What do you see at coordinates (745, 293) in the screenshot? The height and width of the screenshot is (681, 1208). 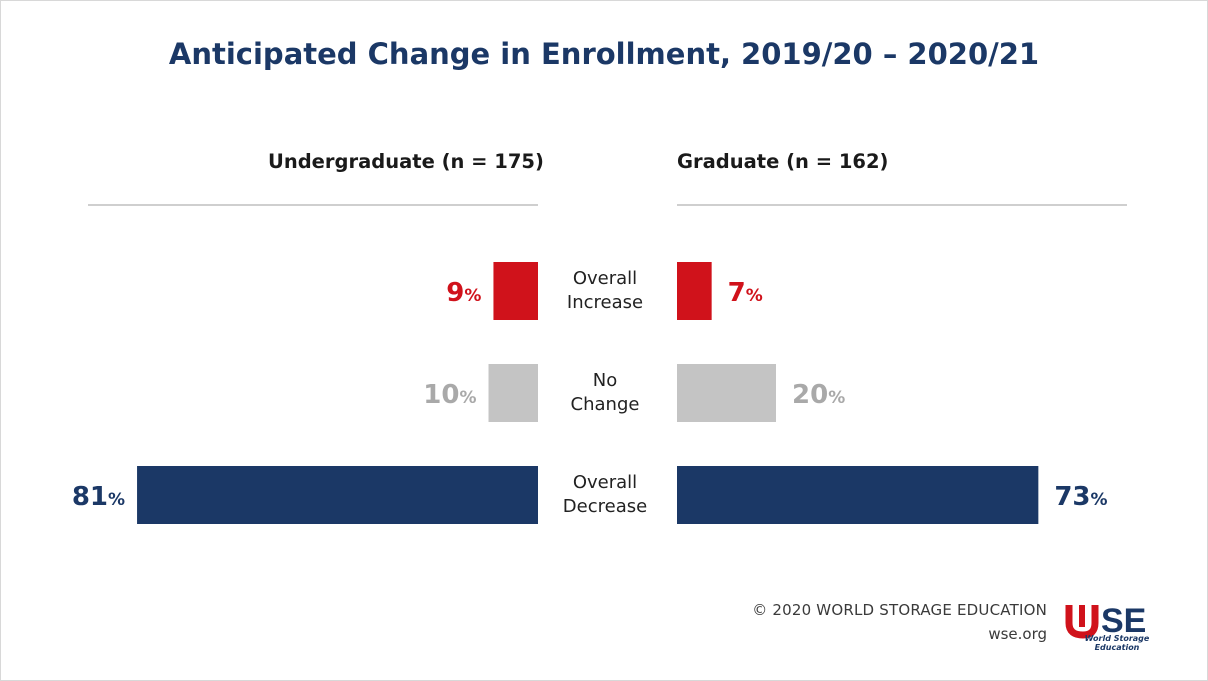 I see `graduate-value-label-increase: 7%` at bounding box center [745, 293].